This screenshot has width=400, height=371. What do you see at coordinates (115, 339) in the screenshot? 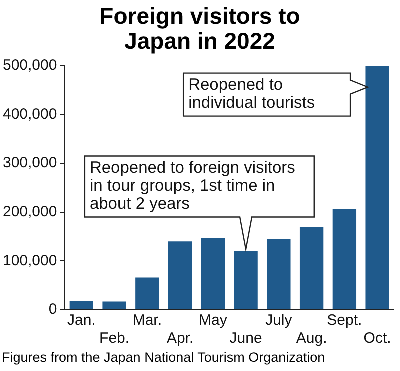
I see `x-tick-label: Feb.` at bounding box center [115, 339].